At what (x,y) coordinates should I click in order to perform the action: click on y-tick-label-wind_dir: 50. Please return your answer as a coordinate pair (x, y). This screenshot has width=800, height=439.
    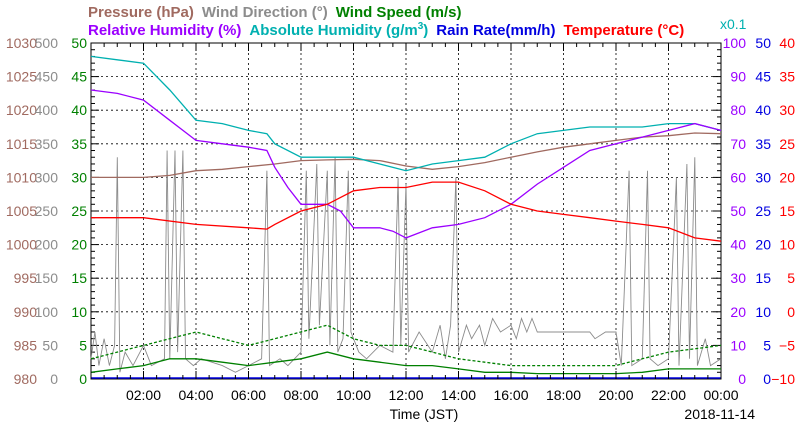
    Looking at the image, I should click on (50, 345).